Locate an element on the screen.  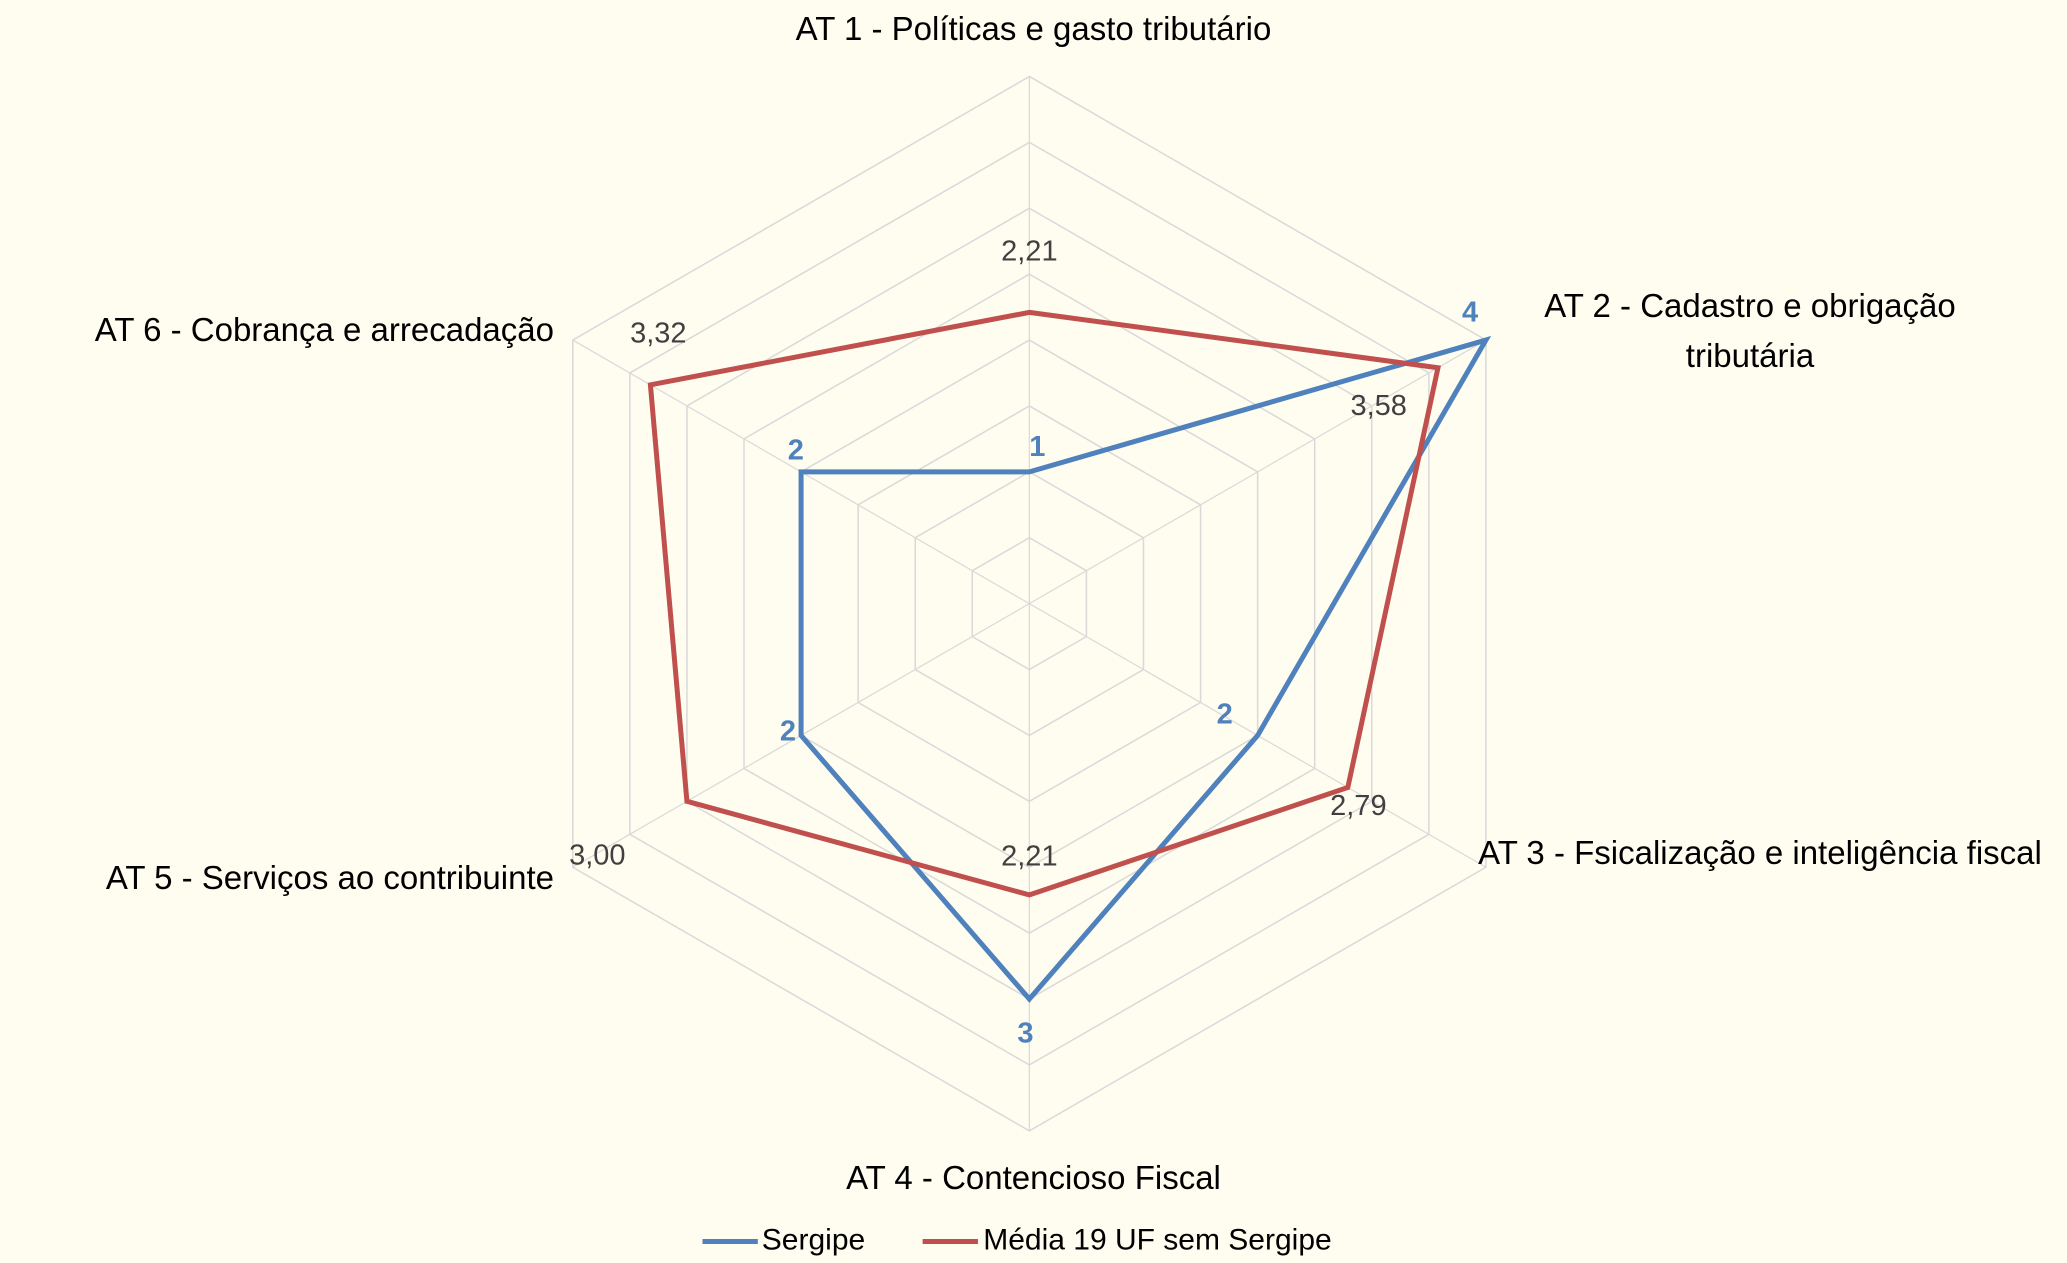
data-label: 1 is located at coordinates (1037, 447).